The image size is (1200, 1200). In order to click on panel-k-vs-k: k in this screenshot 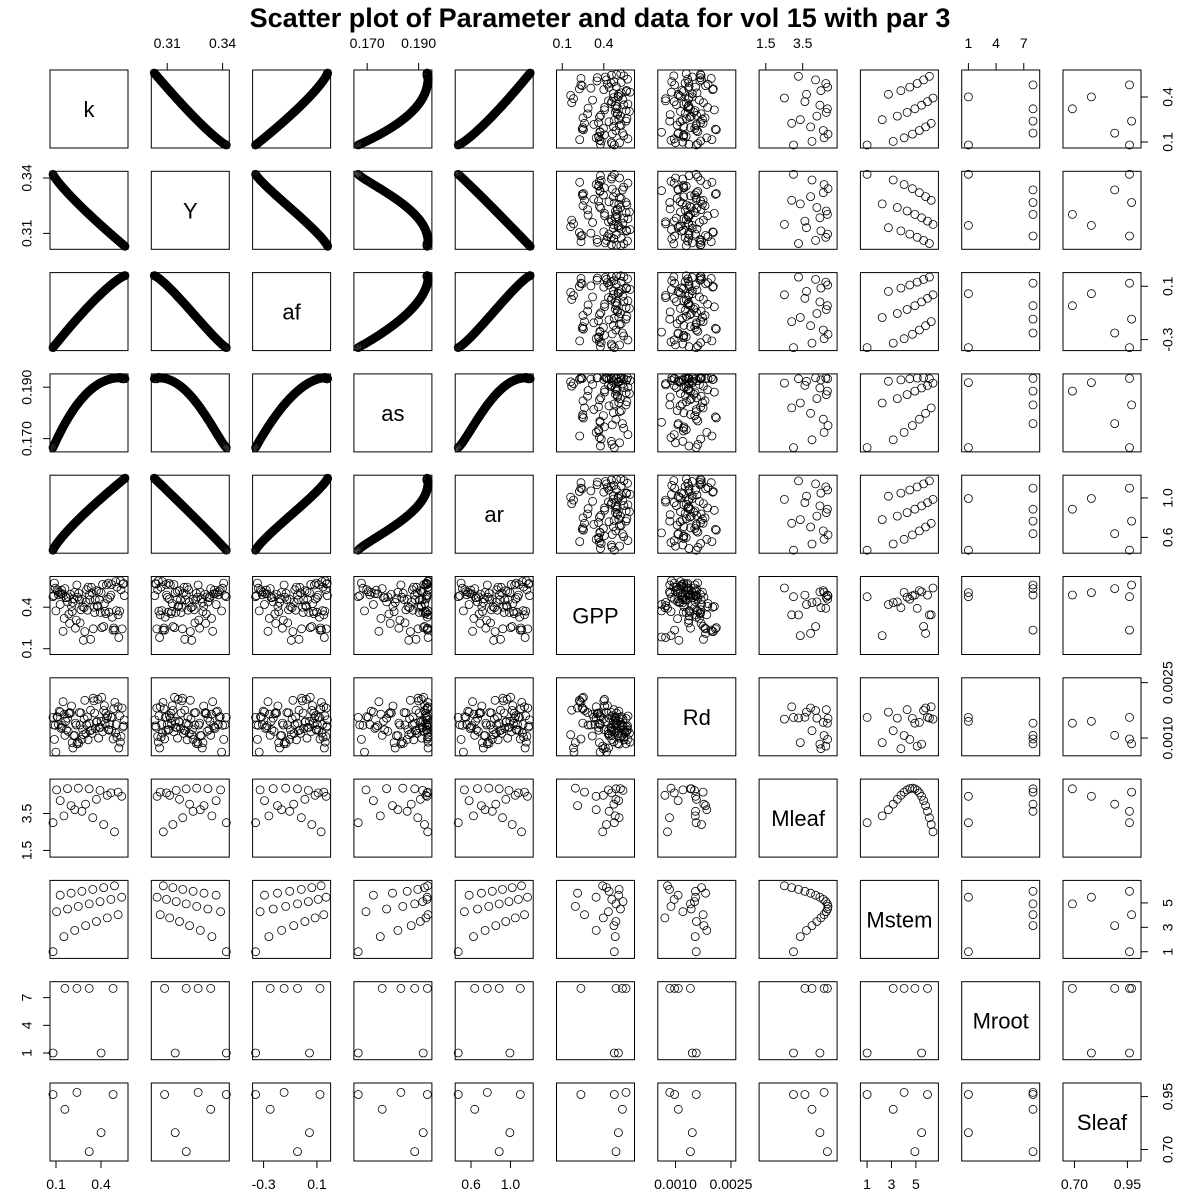, I will do `click(89, 109)`.